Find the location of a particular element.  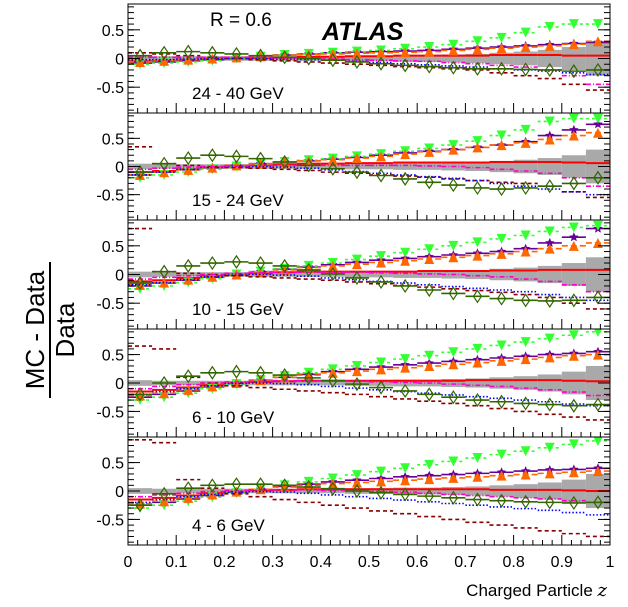

x-tick-label: 0.2 is located at coordinates (224, 562).